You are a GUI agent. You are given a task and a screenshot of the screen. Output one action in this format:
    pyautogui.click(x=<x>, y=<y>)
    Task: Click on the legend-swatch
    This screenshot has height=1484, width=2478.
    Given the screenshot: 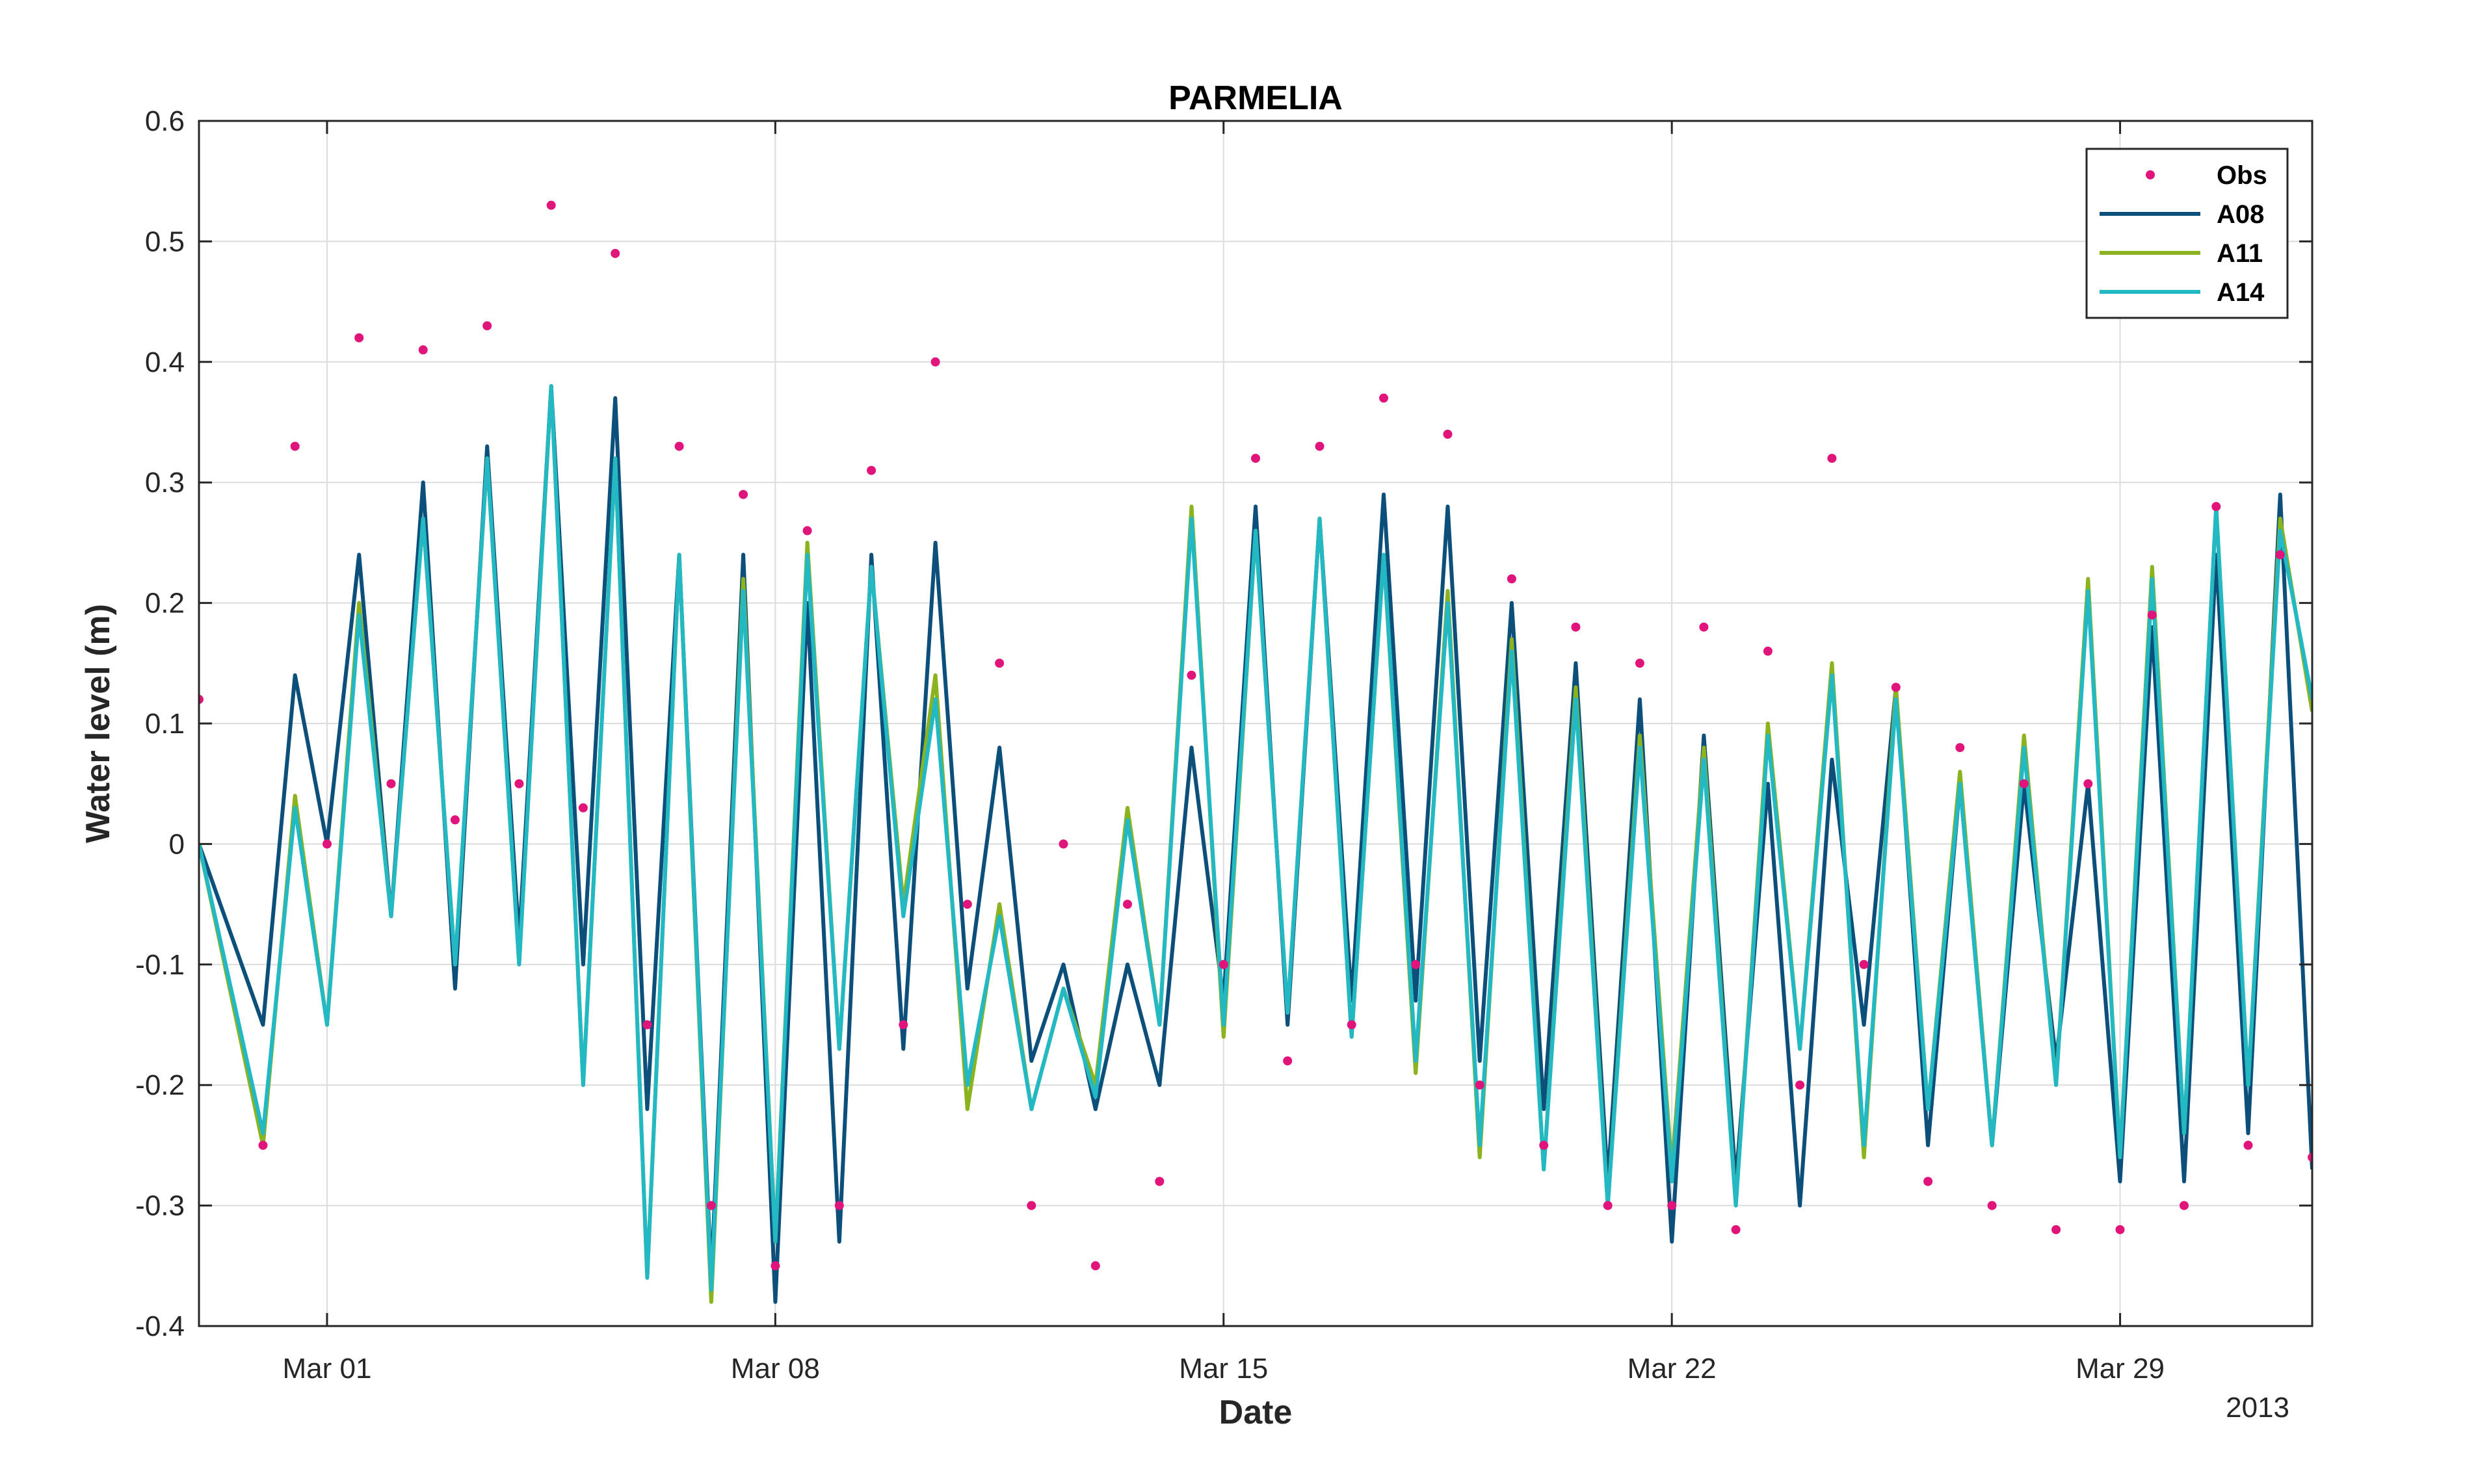 What is the action you would take?
    pyautogui.click(x=2150, y=174)
    